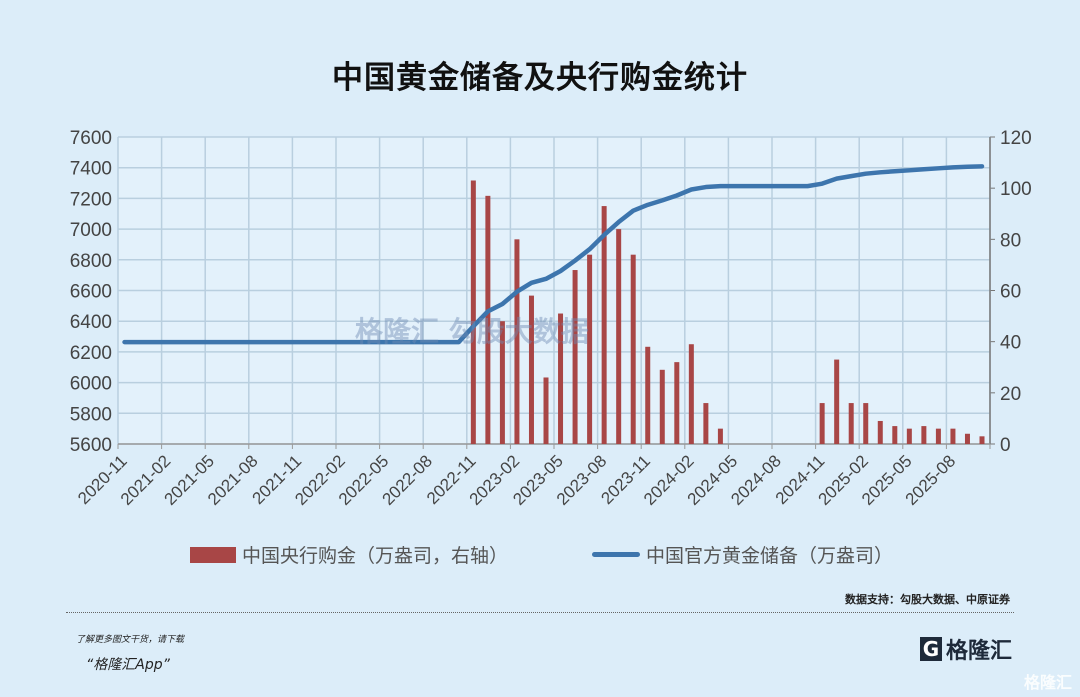 Image resolution: width=1080 pixels, height=697 pixels. What do you see at coordinates (91, 261) in the screenshot?
I see `y-left-tick-label: 6800` at bounding box center [91, 261].